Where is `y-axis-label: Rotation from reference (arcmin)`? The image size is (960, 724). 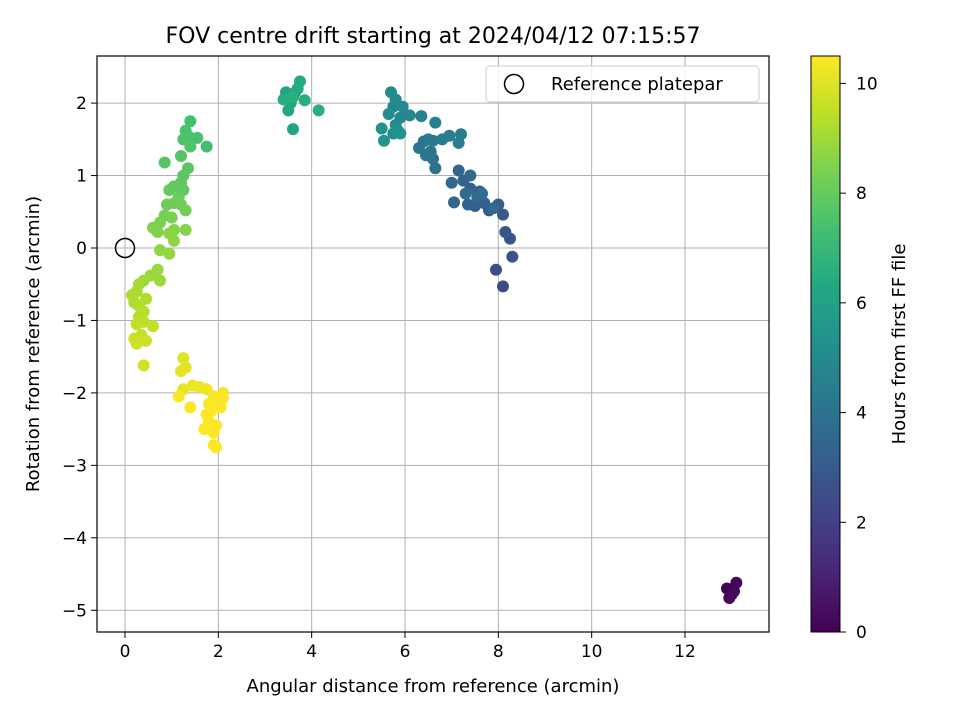 y-axis-label: Rotation from reference (arcmin) is located at coordinates (33, 344).